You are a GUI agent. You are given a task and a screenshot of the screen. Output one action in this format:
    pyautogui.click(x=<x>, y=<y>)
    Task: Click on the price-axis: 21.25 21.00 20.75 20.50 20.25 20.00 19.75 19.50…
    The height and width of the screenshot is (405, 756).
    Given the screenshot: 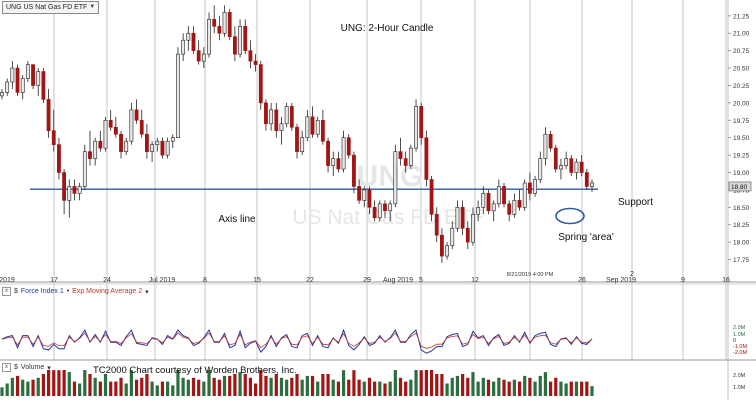 What is the action you would take?
    pyautogui.click(x=740, y=138)
    